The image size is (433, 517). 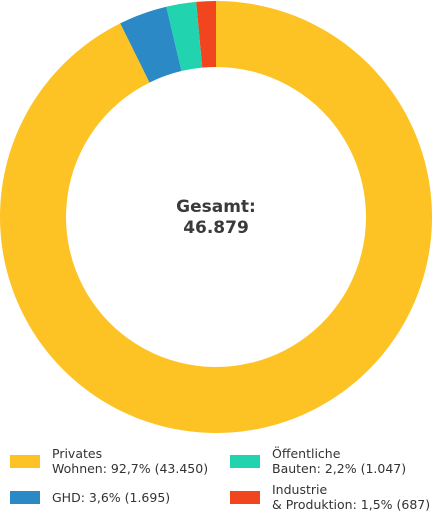 I want to click on legend-label: GHD: 3,6% (1.695), so click(x=111, y=497).